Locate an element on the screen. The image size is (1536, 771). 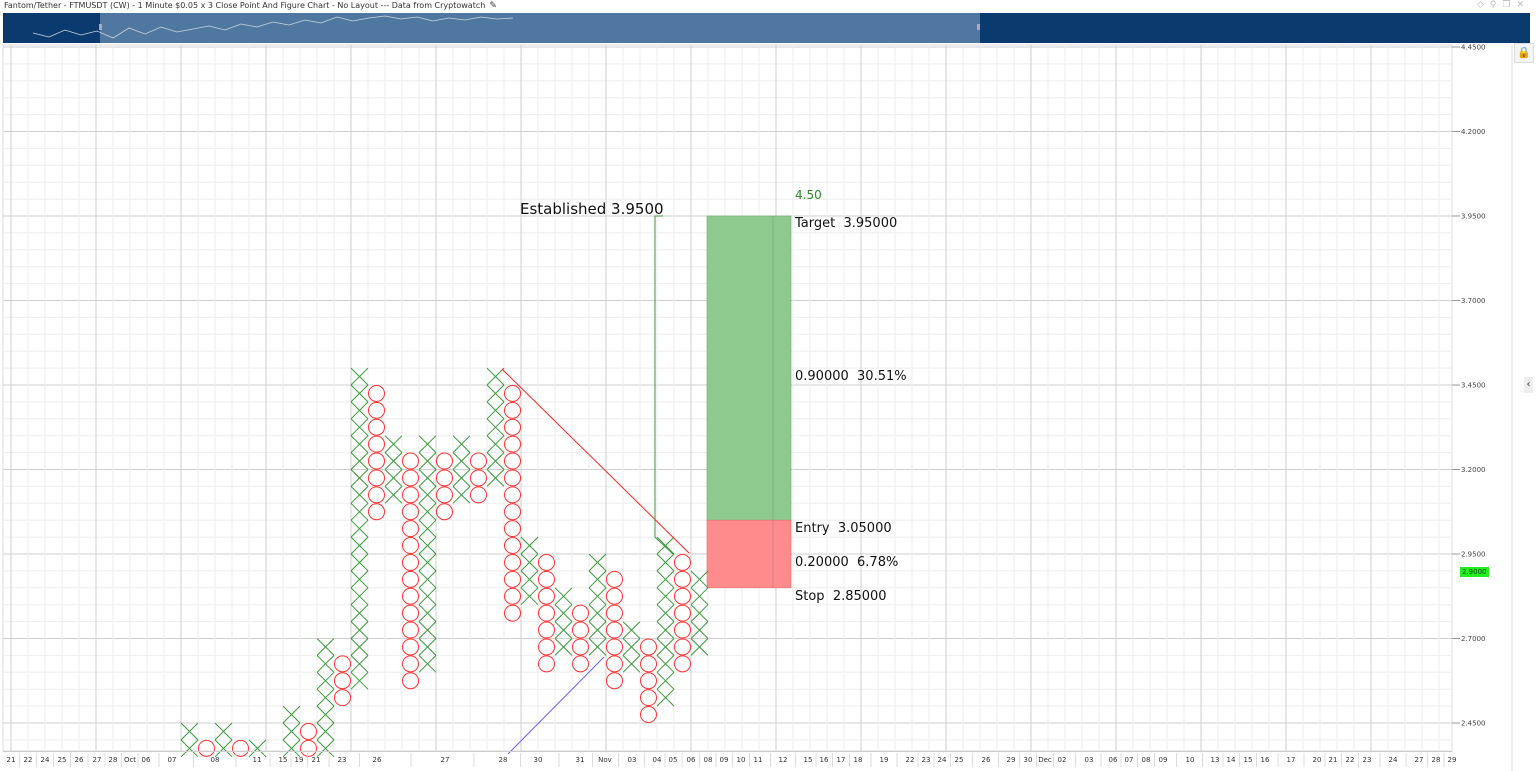
navigator-selection is located at coordinates (540, 28).